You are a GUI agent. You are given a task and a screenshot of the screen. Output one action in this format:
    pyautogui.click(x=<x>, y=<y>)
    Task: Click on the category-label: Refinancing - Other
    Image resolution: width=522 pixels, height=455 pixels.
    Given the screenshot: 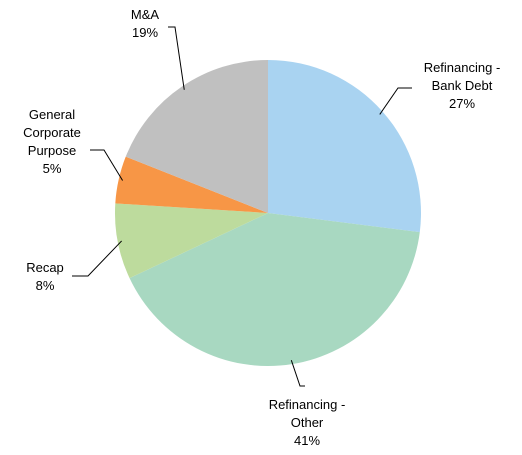 What is the action you would take?
    pyautogui.click(x=307, y=413)
    